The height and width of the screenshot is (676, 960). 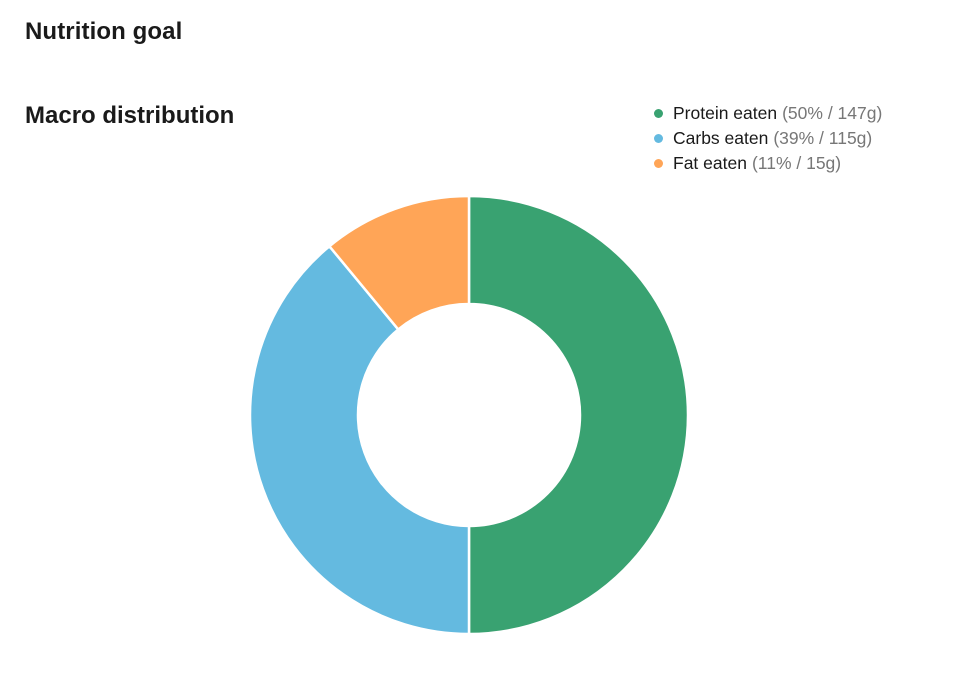 What do you see at coordinates (725, 113) in the screenshot?
I see `legend-label-protein: Protein eaten` at bounding box center [725, 113].